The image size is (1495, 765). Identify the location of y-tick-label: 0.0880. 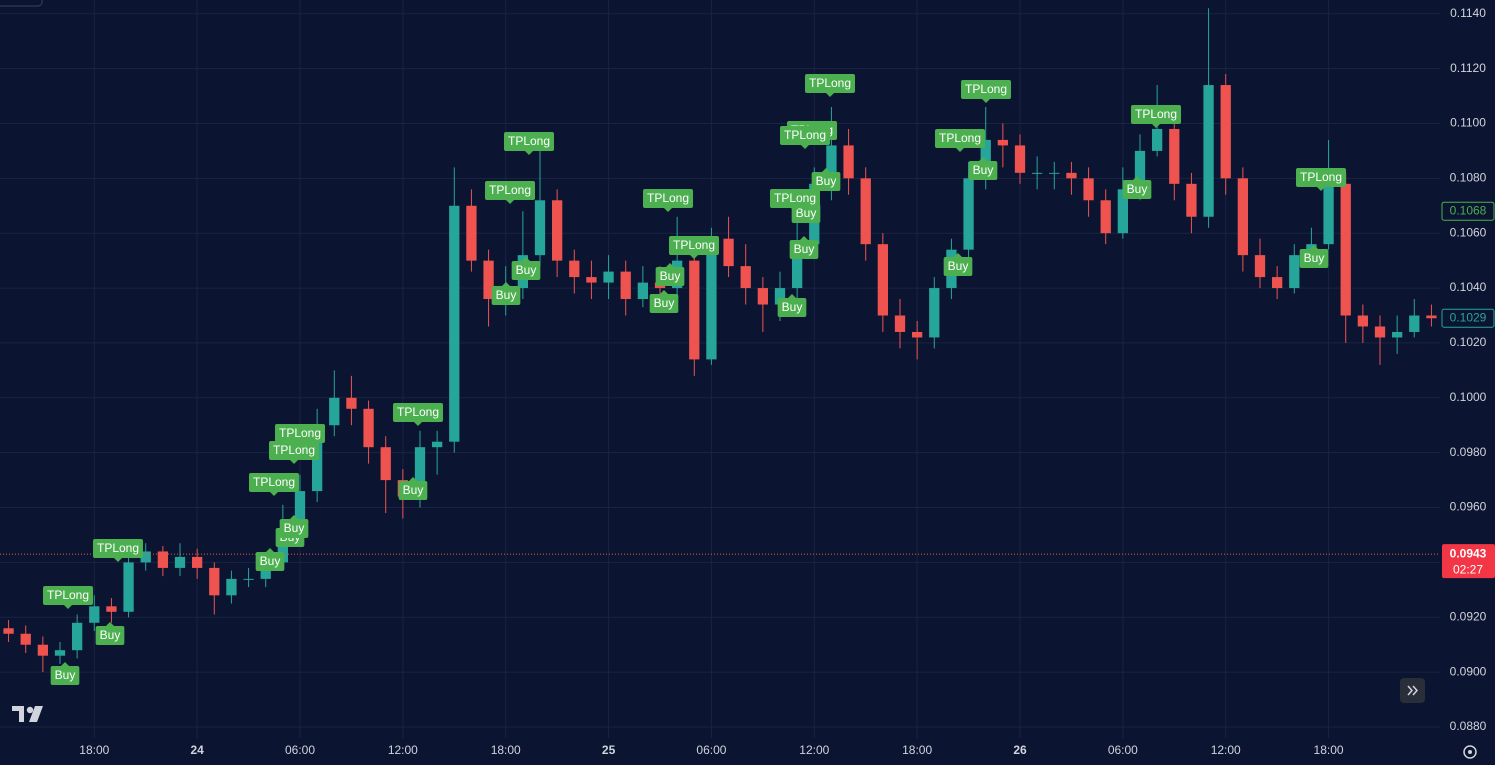
(1468, 726).